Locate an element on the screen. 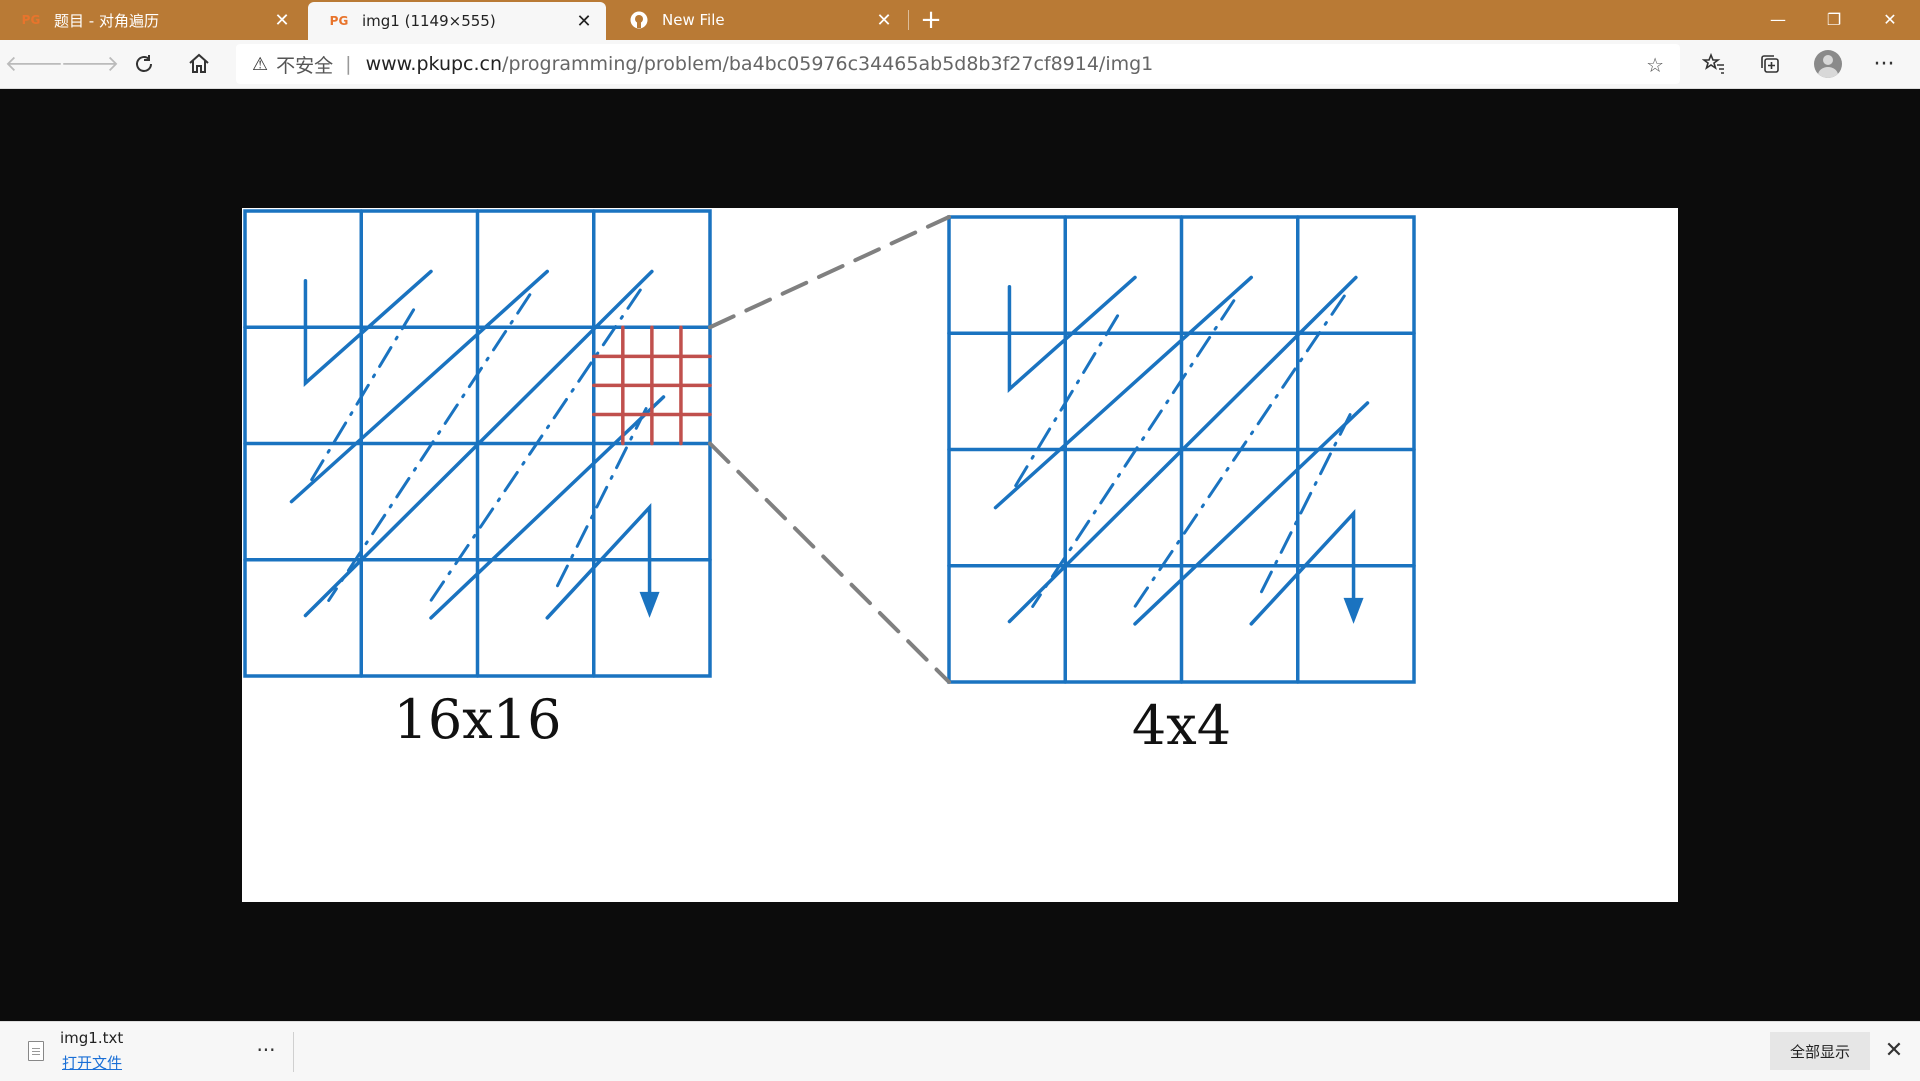 This screenshot has height=1081, width=1920. refresh-icon is located at coordinates (144, 63).